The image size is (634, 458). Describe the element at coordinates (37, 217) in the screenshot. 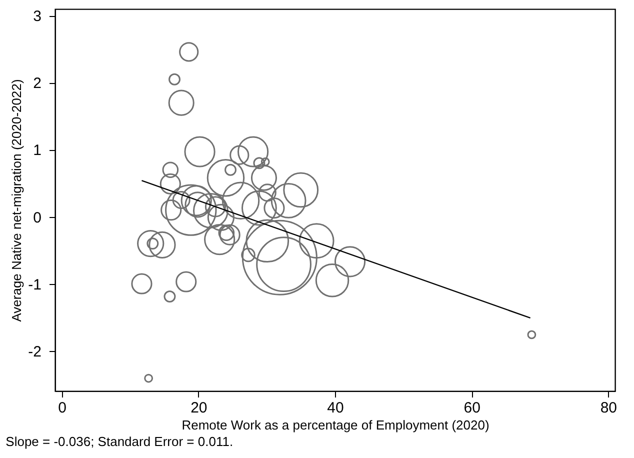

I see `y-tick-label: 0` at that location.